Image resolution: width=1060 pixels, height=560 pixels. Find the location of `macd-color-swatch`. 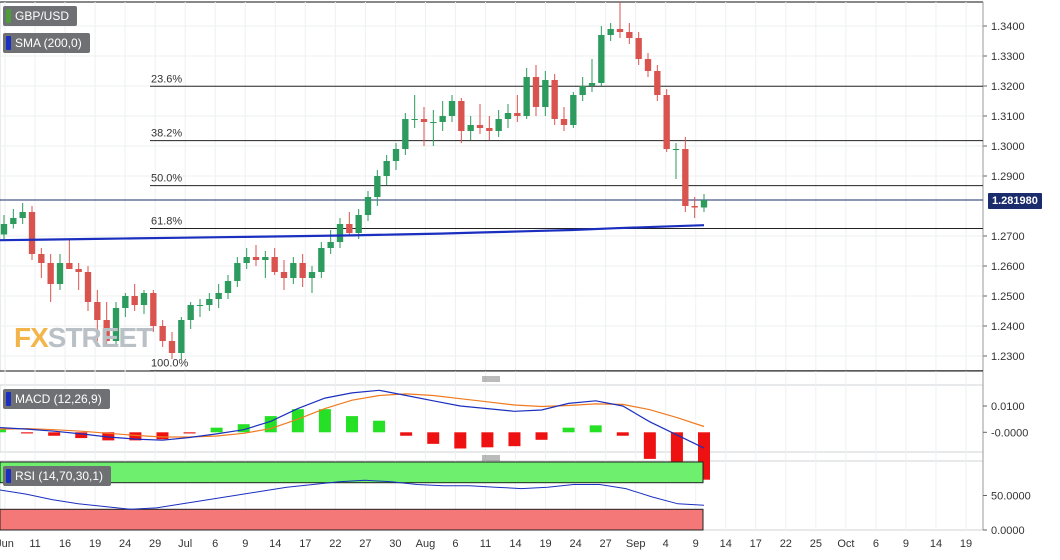

macd-color-swatch is located at coordinates (8, 399).